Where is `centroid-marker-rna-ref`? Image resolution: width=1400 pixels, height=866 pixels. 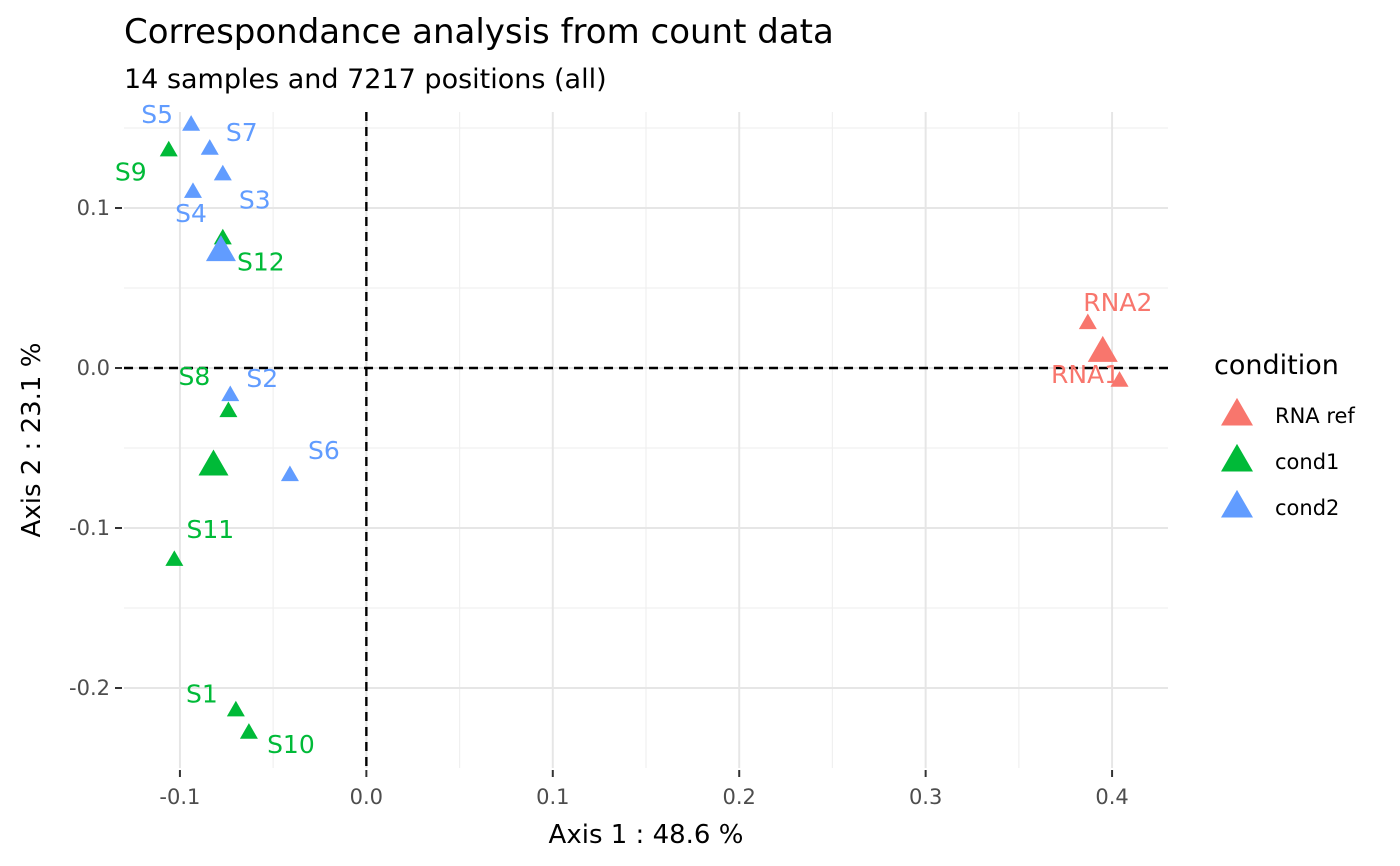
centroid-marker-rna-ref is located at coordinates (1102, 348).